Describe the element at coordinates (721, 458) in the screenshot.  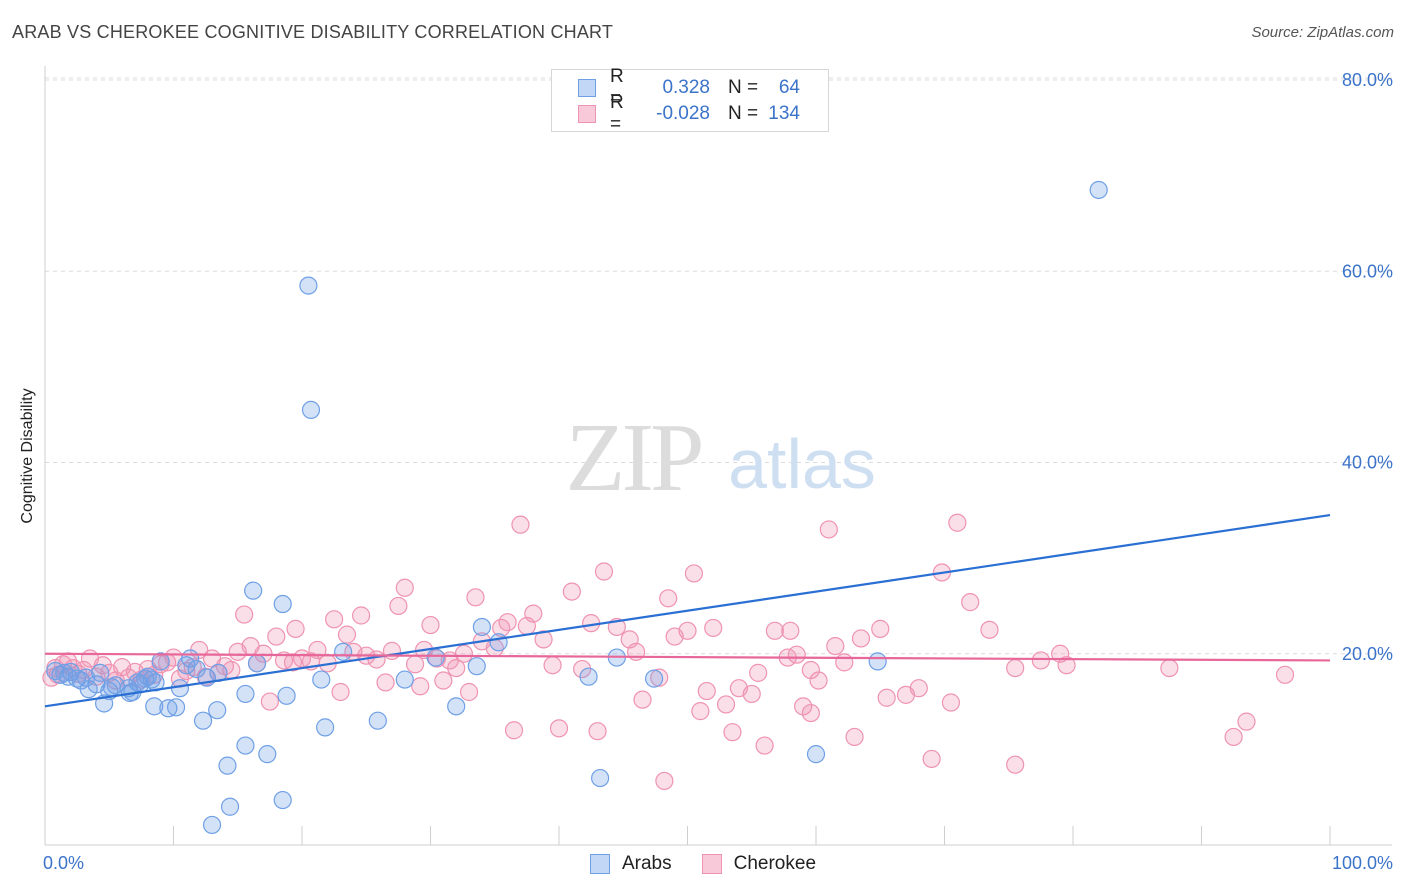
I see `watermark: ZIP atlas` at that location.